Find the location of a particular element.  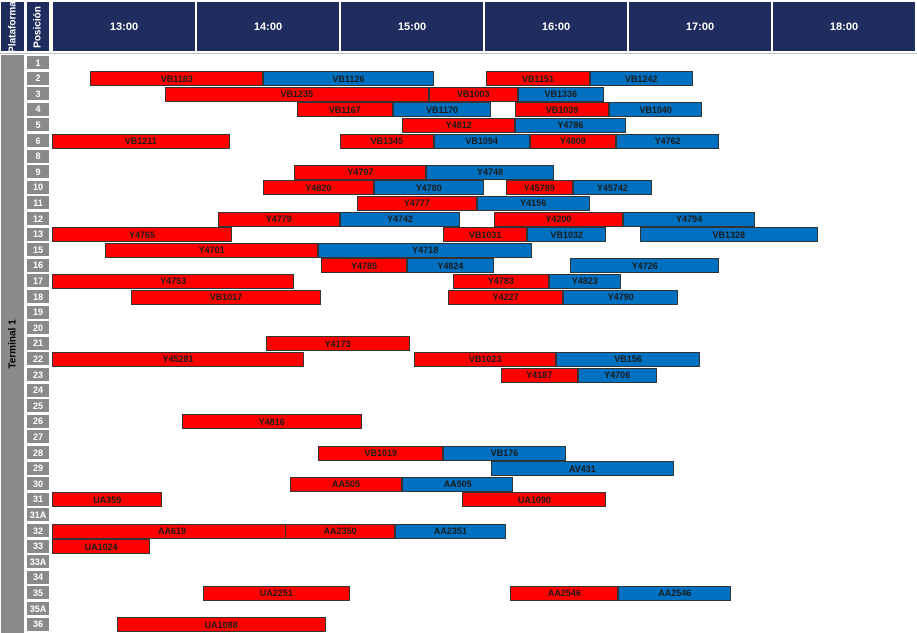

position-label-18: 18 is located at coordinates (38, 296).